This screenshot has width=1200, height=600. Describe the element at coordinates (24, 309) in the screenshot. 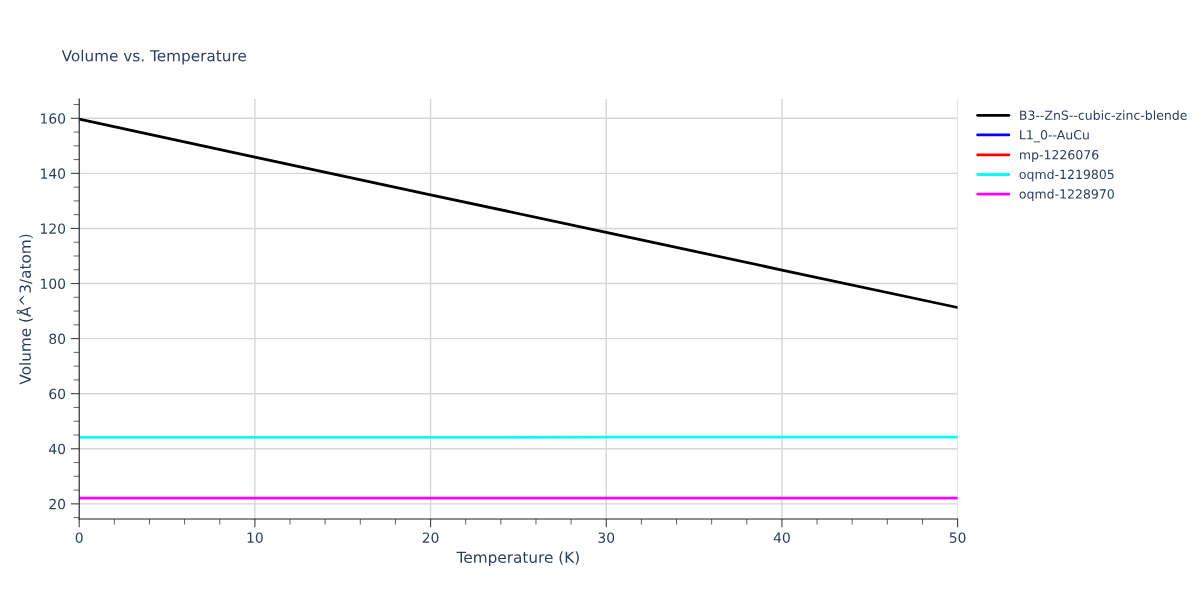

I see `y-axis-title: Volume (Å^3/atom)` at that location.